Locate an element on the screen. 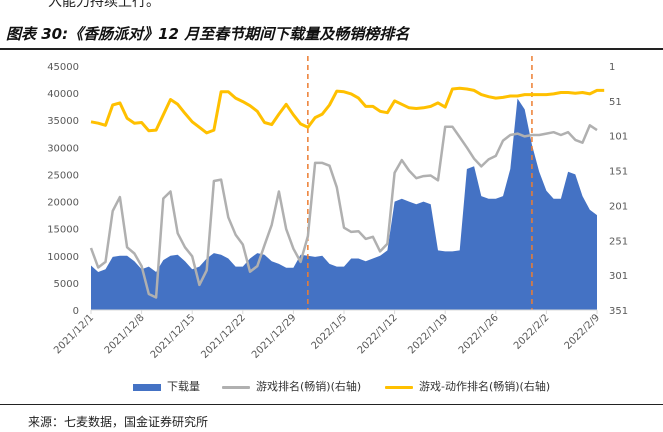 This screenshot has height=432, width=663. x-tick-label-5: 2022/1/5 is located at coordinates (330, 332).